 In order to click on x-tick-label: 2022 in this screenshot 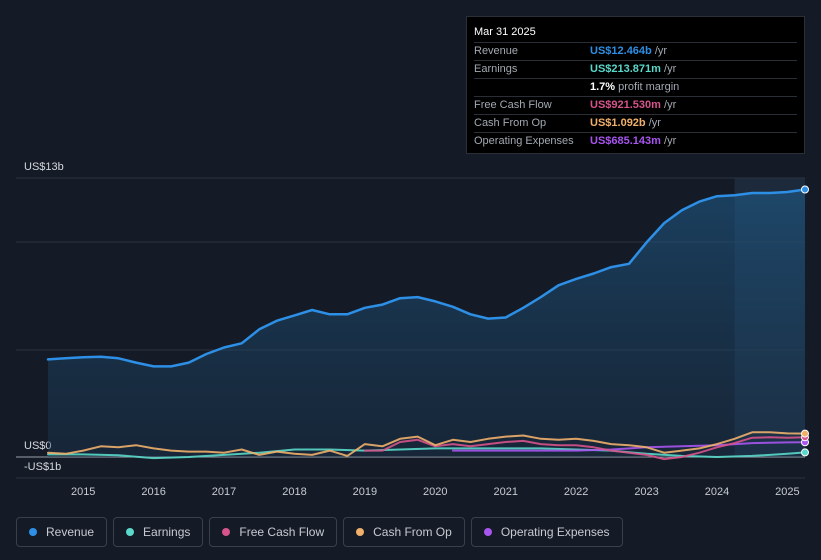, I will do `click(576, 492)`.